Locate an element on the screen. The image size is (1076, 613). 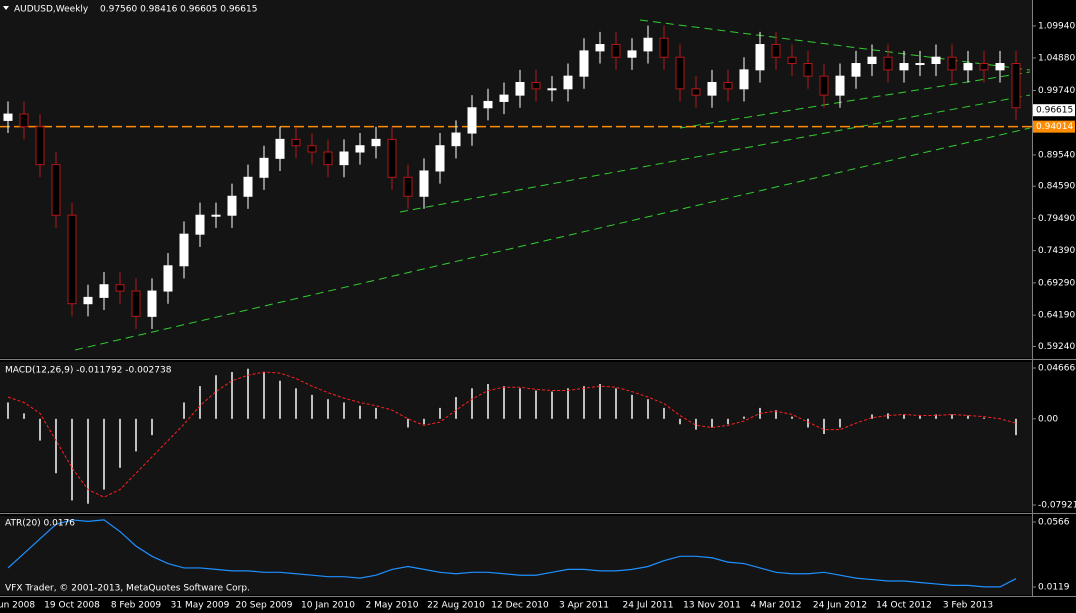
ohlc-readout: 0.97560 0.98416 0.96605 0.96615 is located at coordinates (178, 10).